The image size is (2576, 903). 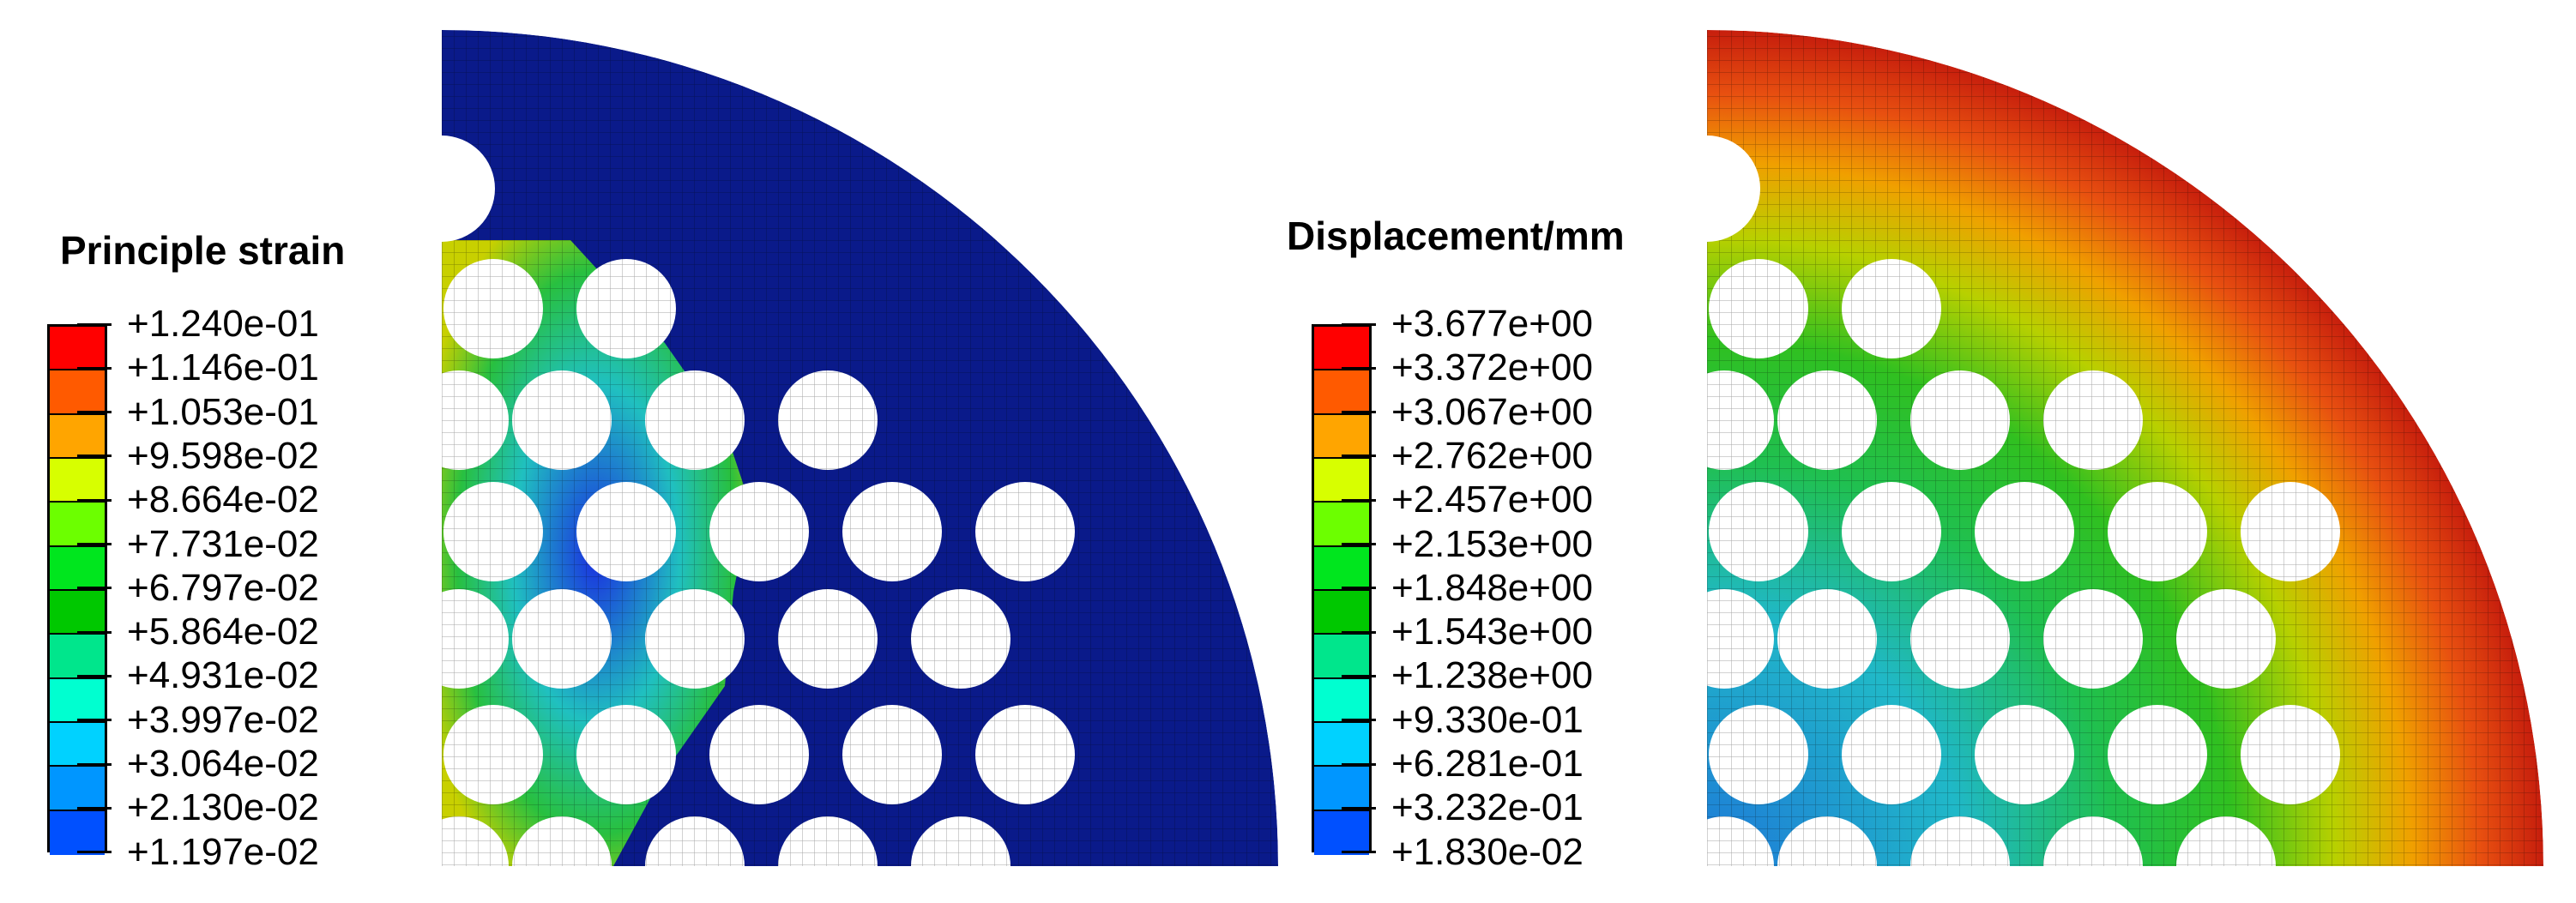 I want to click on strain-legend-value: +1.240e-01, so click(x=223, y=324).